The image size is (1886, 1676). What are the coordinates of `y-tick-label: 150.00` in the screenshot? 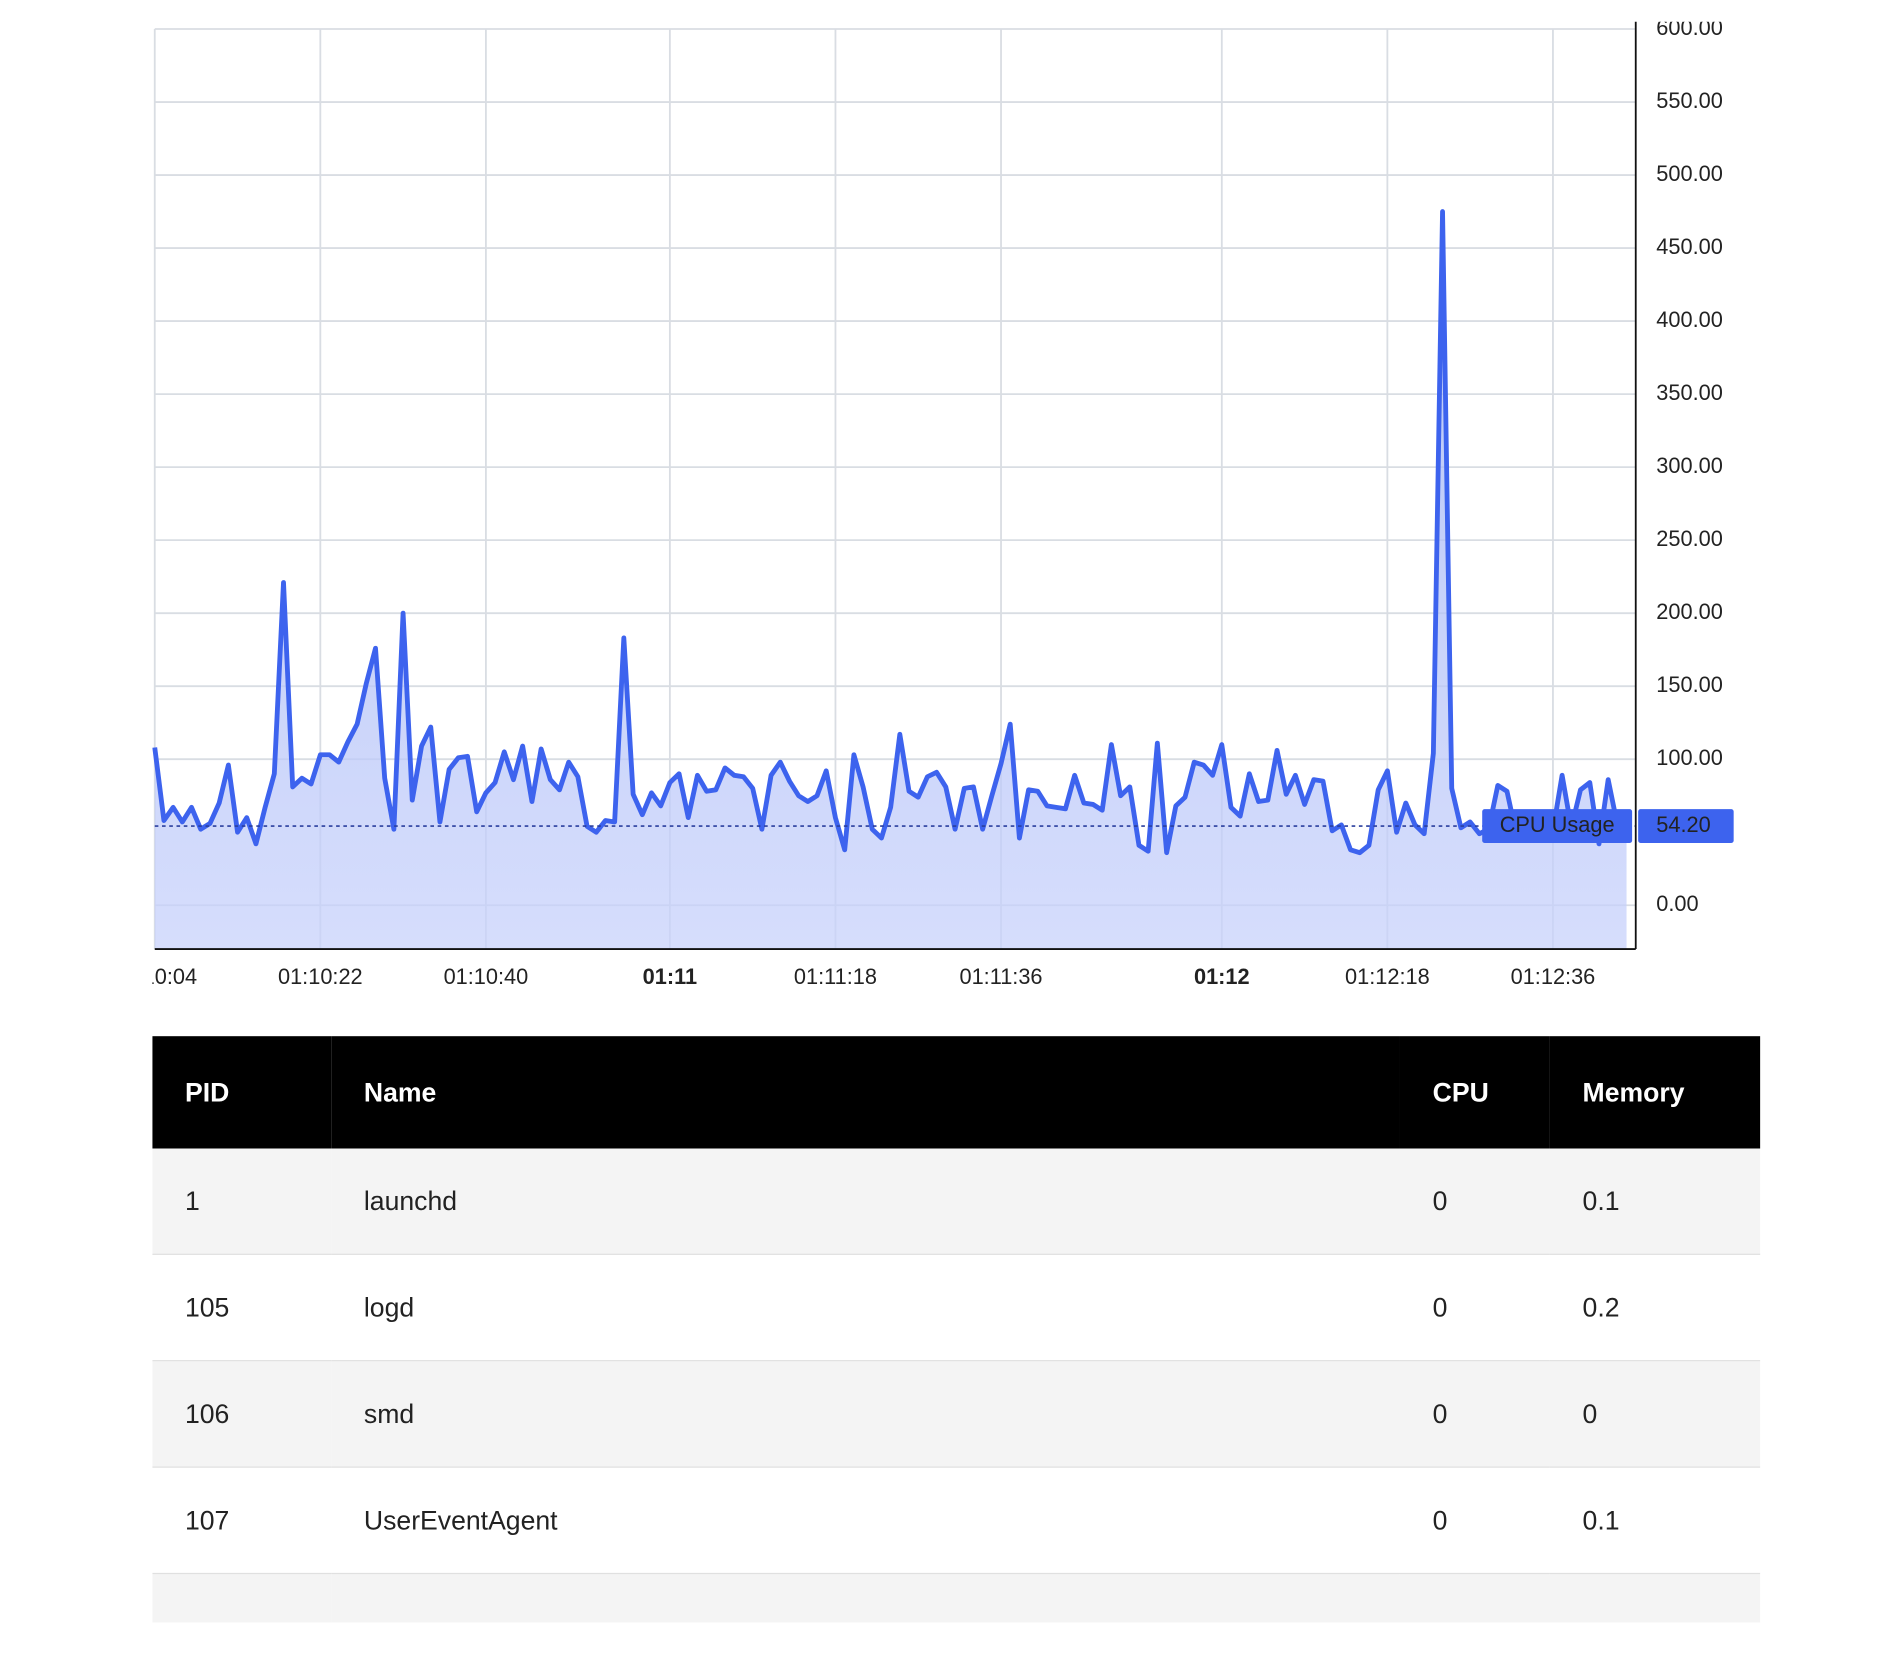 It's located at (1689, 684).